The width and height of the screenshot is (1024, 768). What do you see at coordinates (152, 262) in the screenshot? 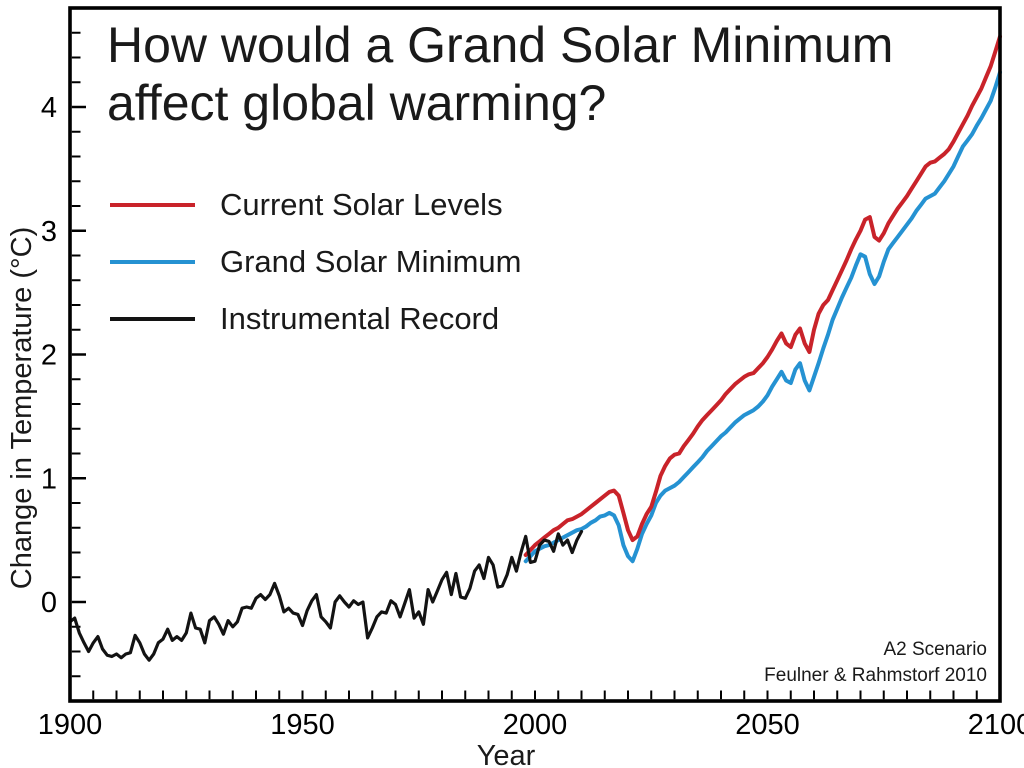
I see `legend-swatch-blue-line` at bounding box center [152, 262].